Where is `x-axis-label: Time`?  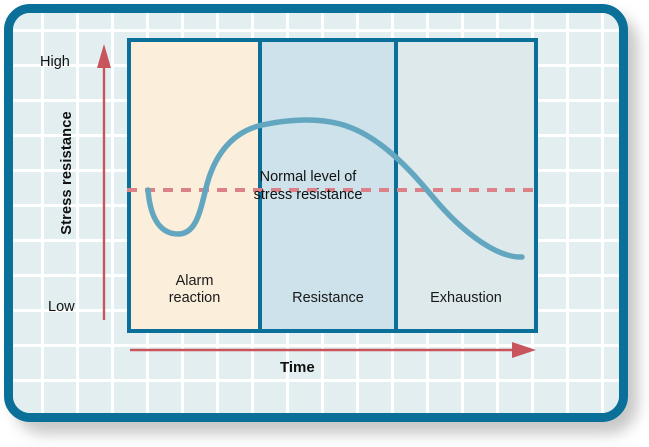 x-axis-label: Time is located at coordinates (297, 367).